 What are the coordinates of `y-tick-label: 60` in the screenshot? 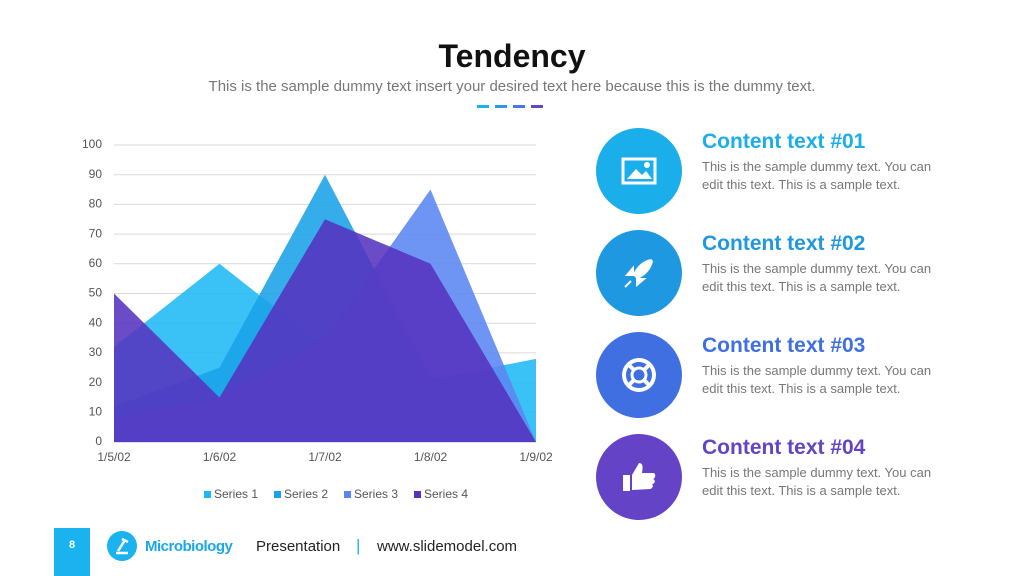 It's located at (96, 263).